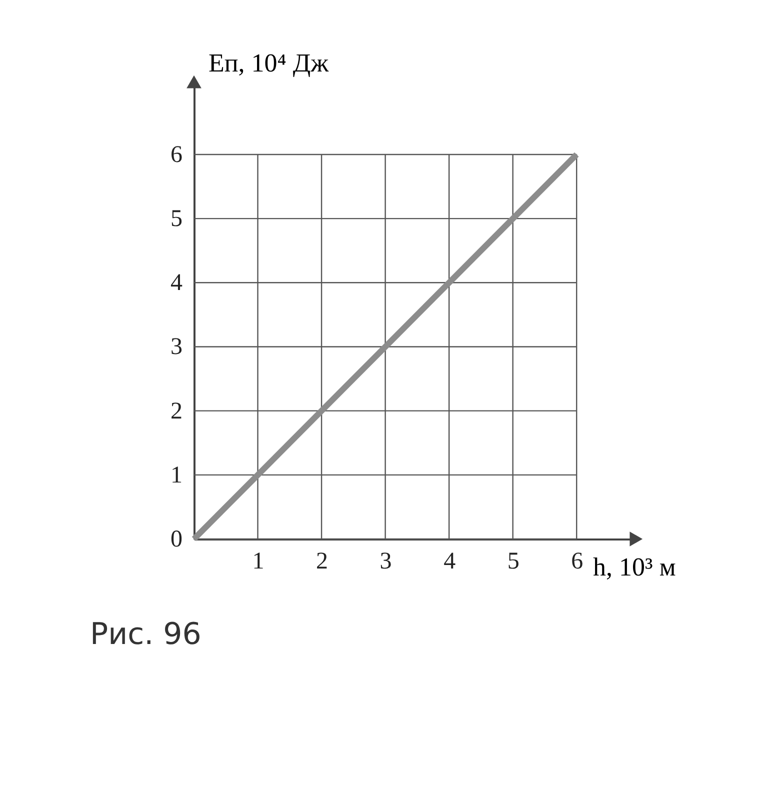 This screenshot has width=771, height=799. What do you see at coordinates (146, 634) in the screenshot?
I see `text: Рис. 96` at bounding box center [146, 634].